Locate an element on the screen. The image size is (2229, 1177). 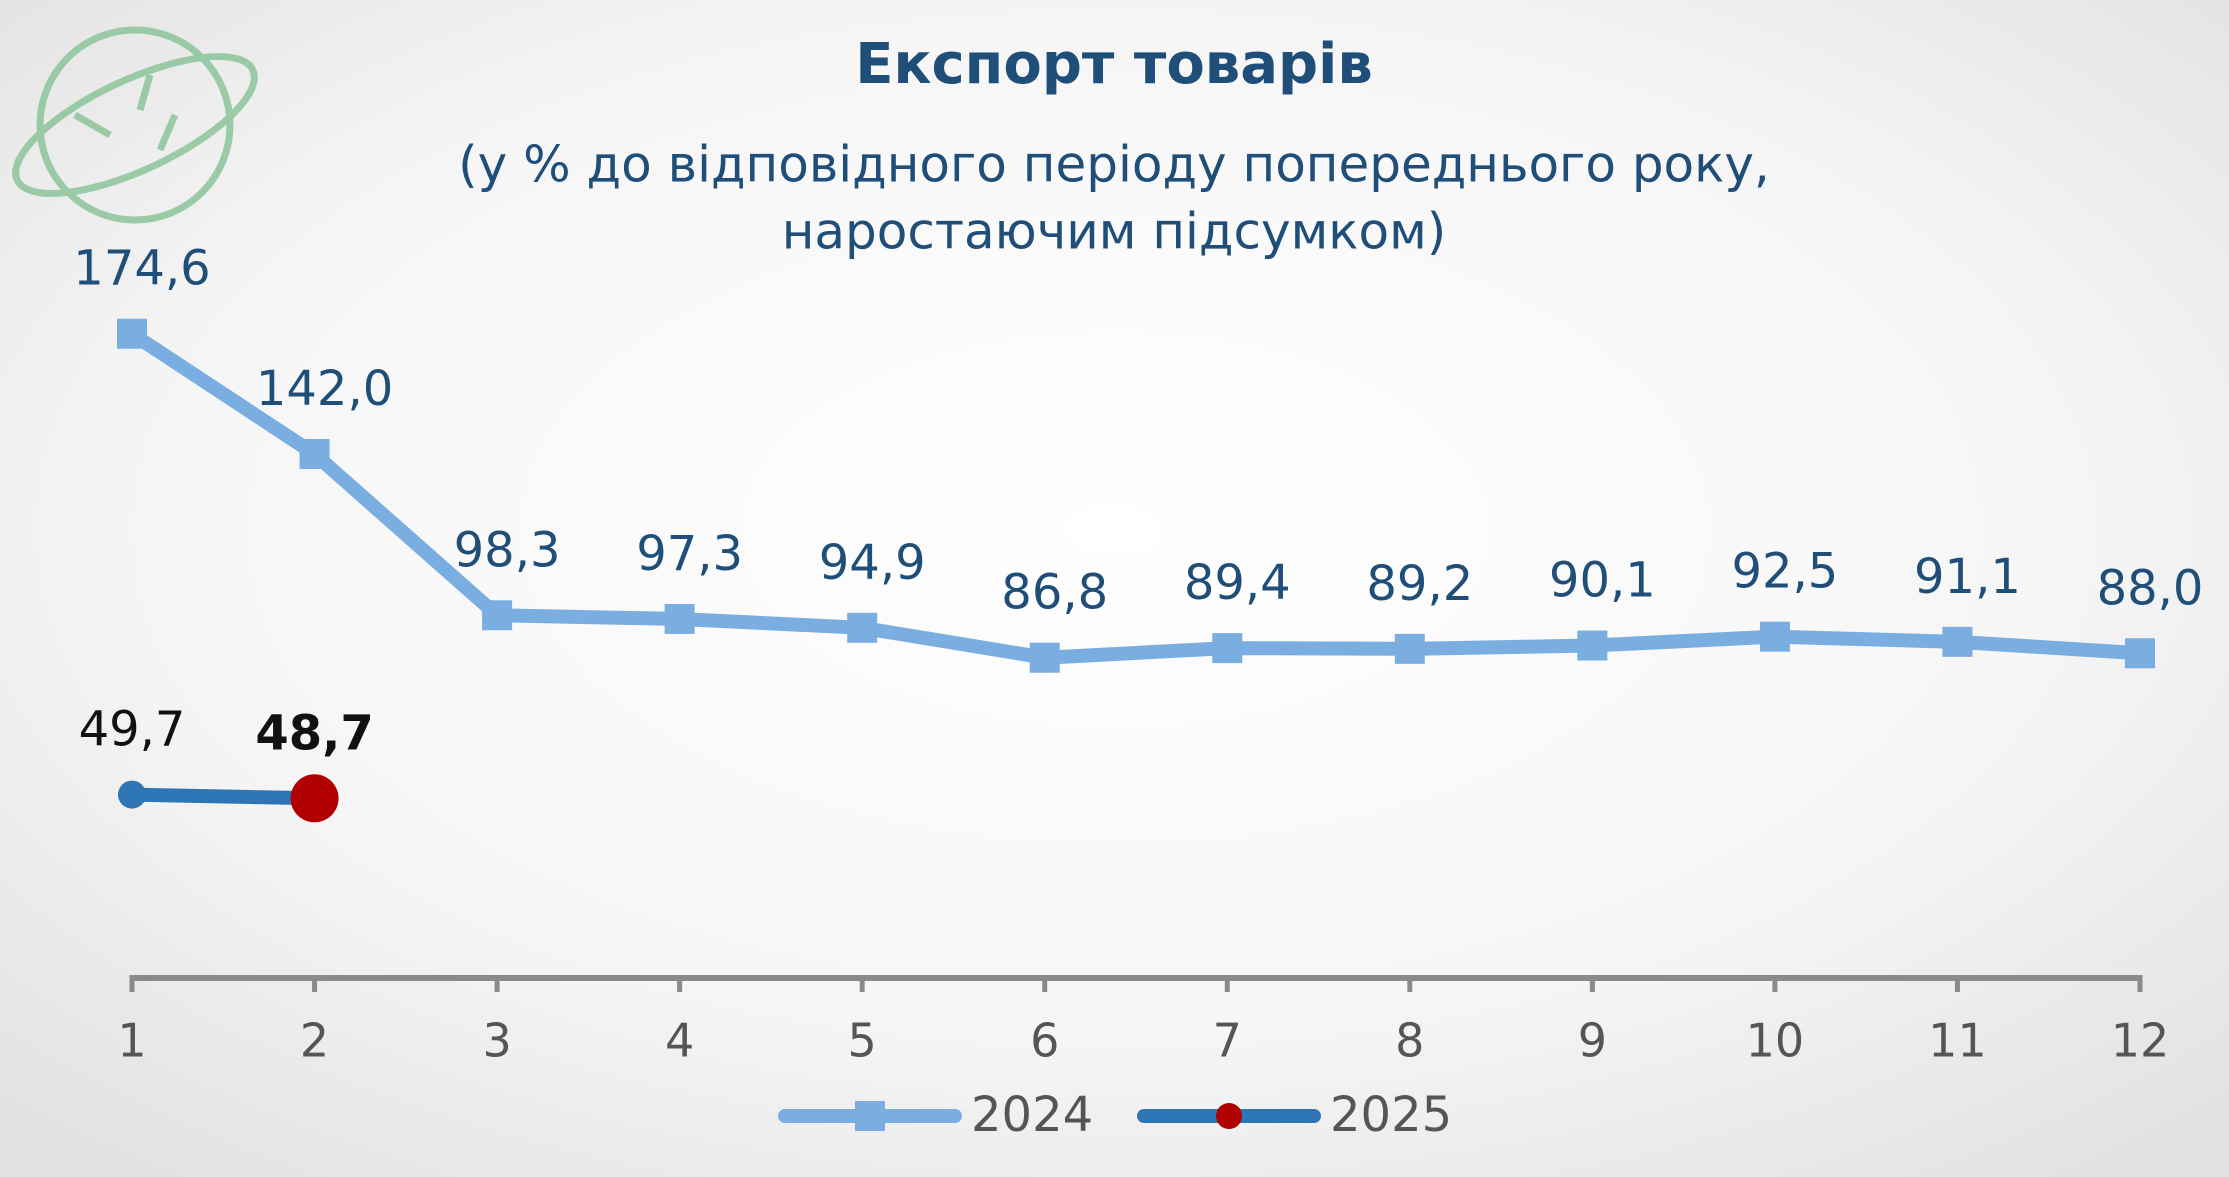
x-tick-label: 10 is located at coordinates (1775, 1041).